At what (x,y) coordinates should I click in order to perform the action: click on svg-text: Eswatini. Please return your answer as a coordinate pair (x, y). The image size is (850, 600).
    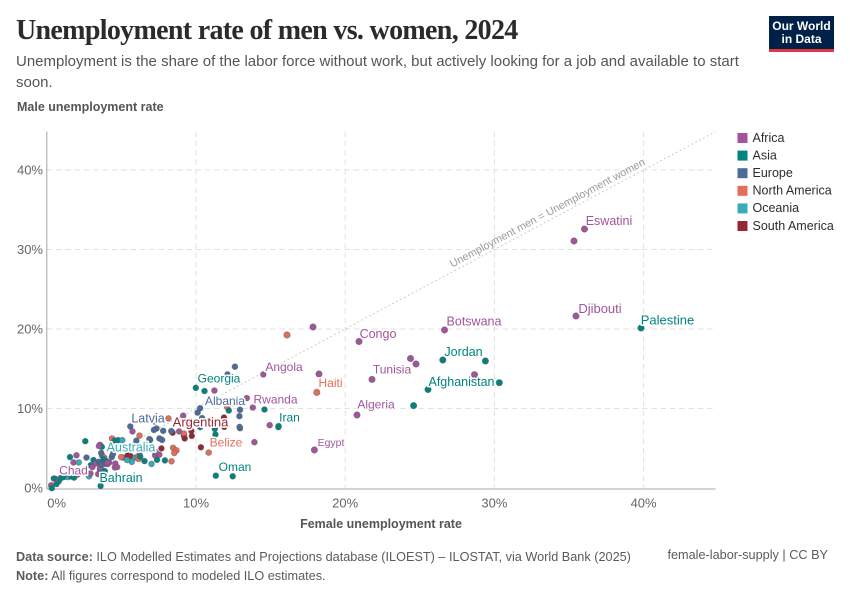
    Looking at the image, I should click on (609, 221).